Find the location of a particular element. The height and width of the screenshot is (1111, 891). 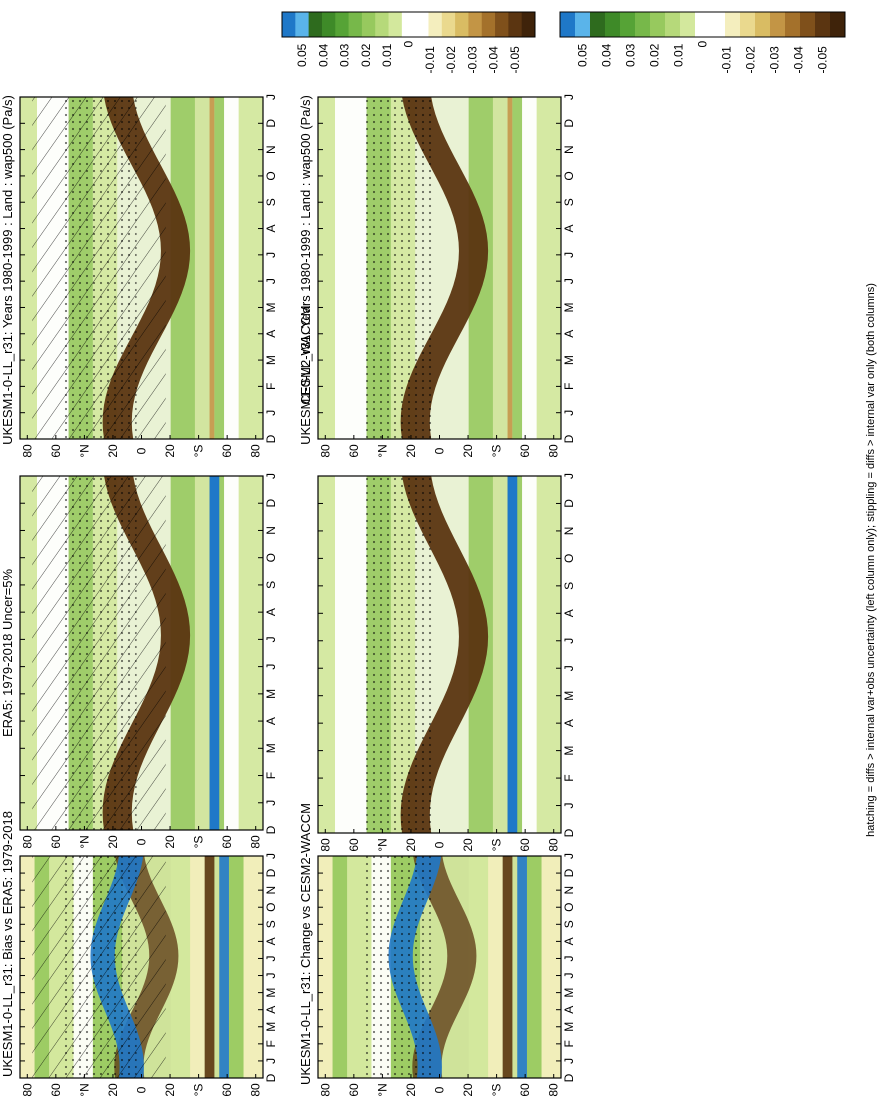

colorbar-label: 0.04 is located at coordinates (607, 55).